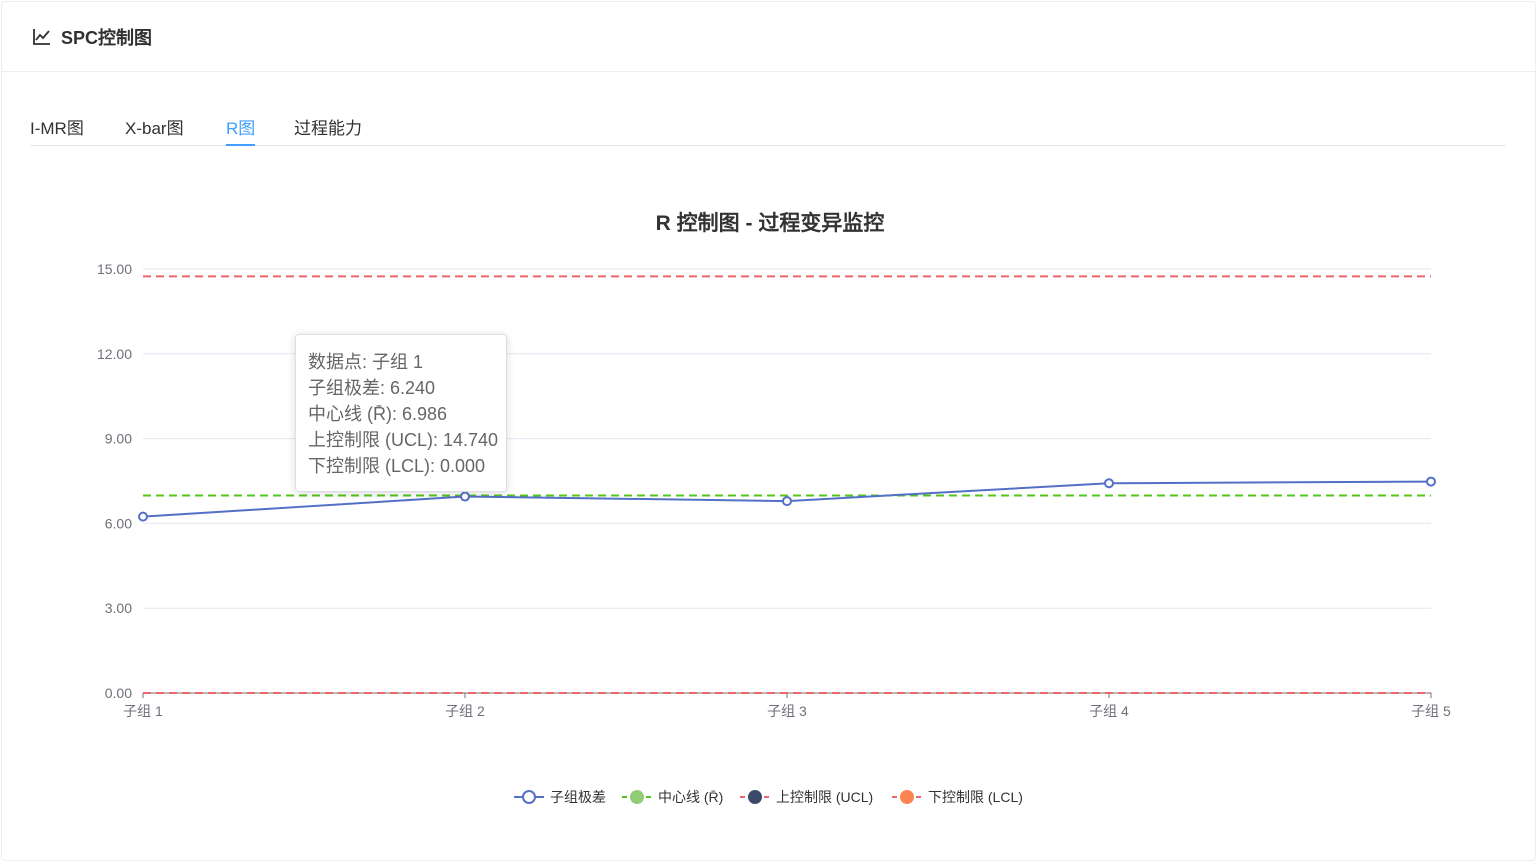  Describe the element at coordinates (114, 354) in the screenshot. I see `y-tick-label: 12.00` at that location.